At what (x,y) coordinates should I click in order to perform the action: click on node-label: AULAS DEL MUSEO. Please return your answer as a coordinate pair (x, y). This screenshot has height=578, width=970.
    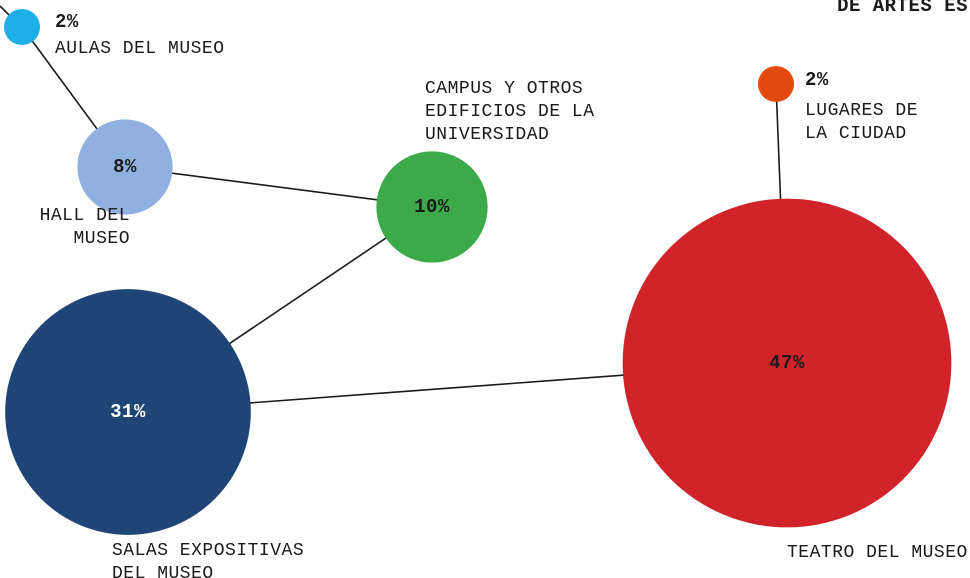
    Looking at the image, I should click on (140, 49).